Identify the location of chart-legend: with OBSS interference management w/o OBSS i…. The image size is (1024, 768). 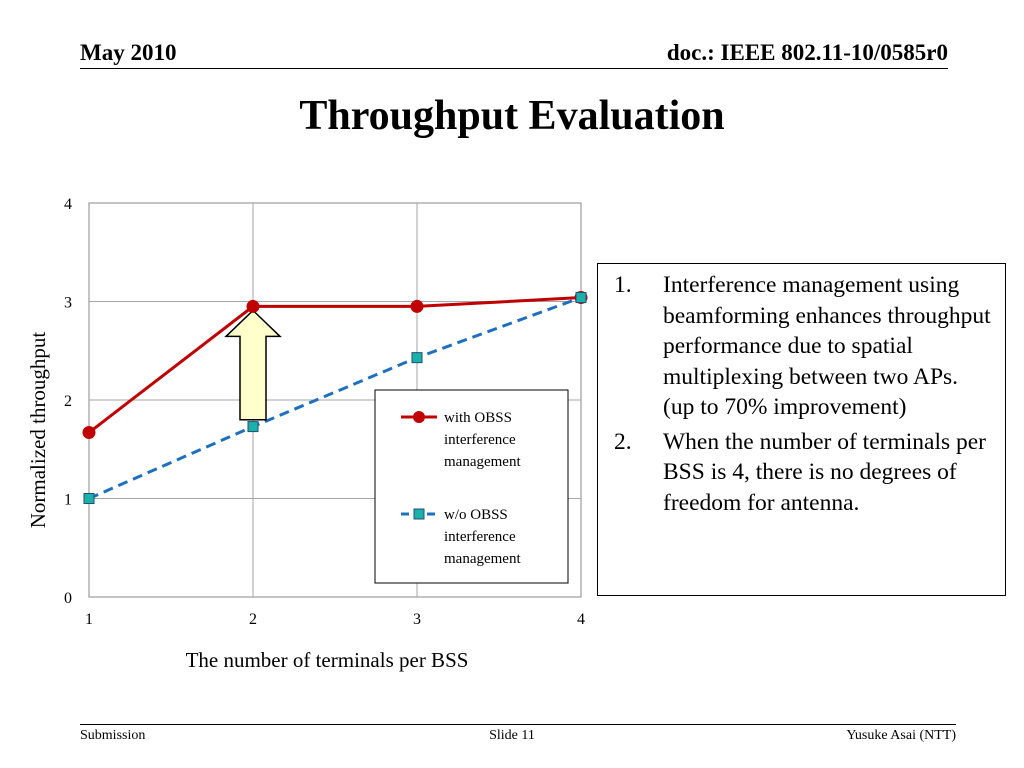
(471, 486).